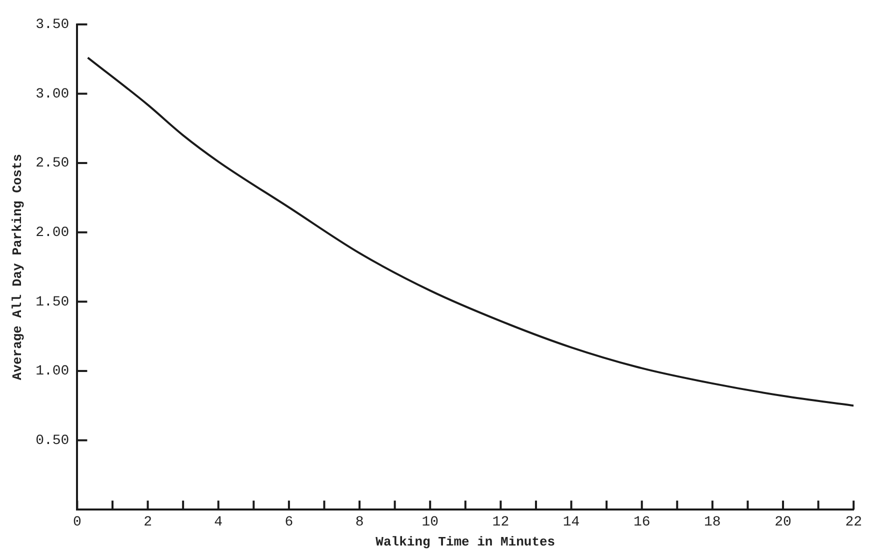  I want to click on x-tick-label: 14, so click(571, 522).